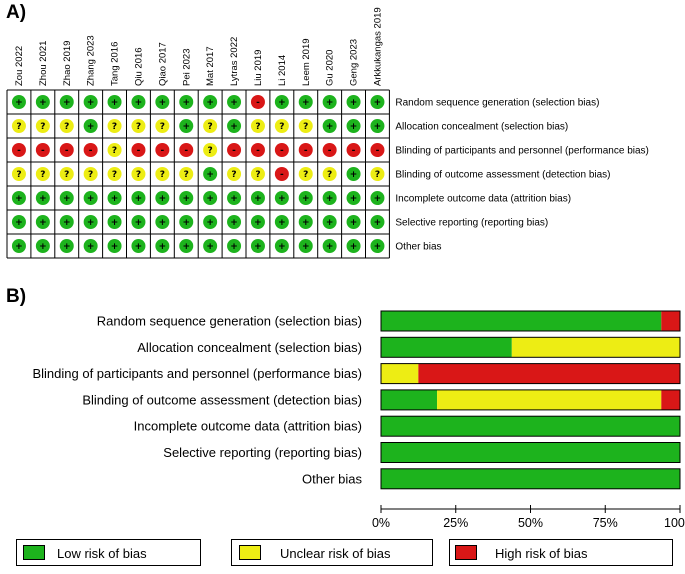  I want to click on study-label: Lytras 2022, so click(234, 61).